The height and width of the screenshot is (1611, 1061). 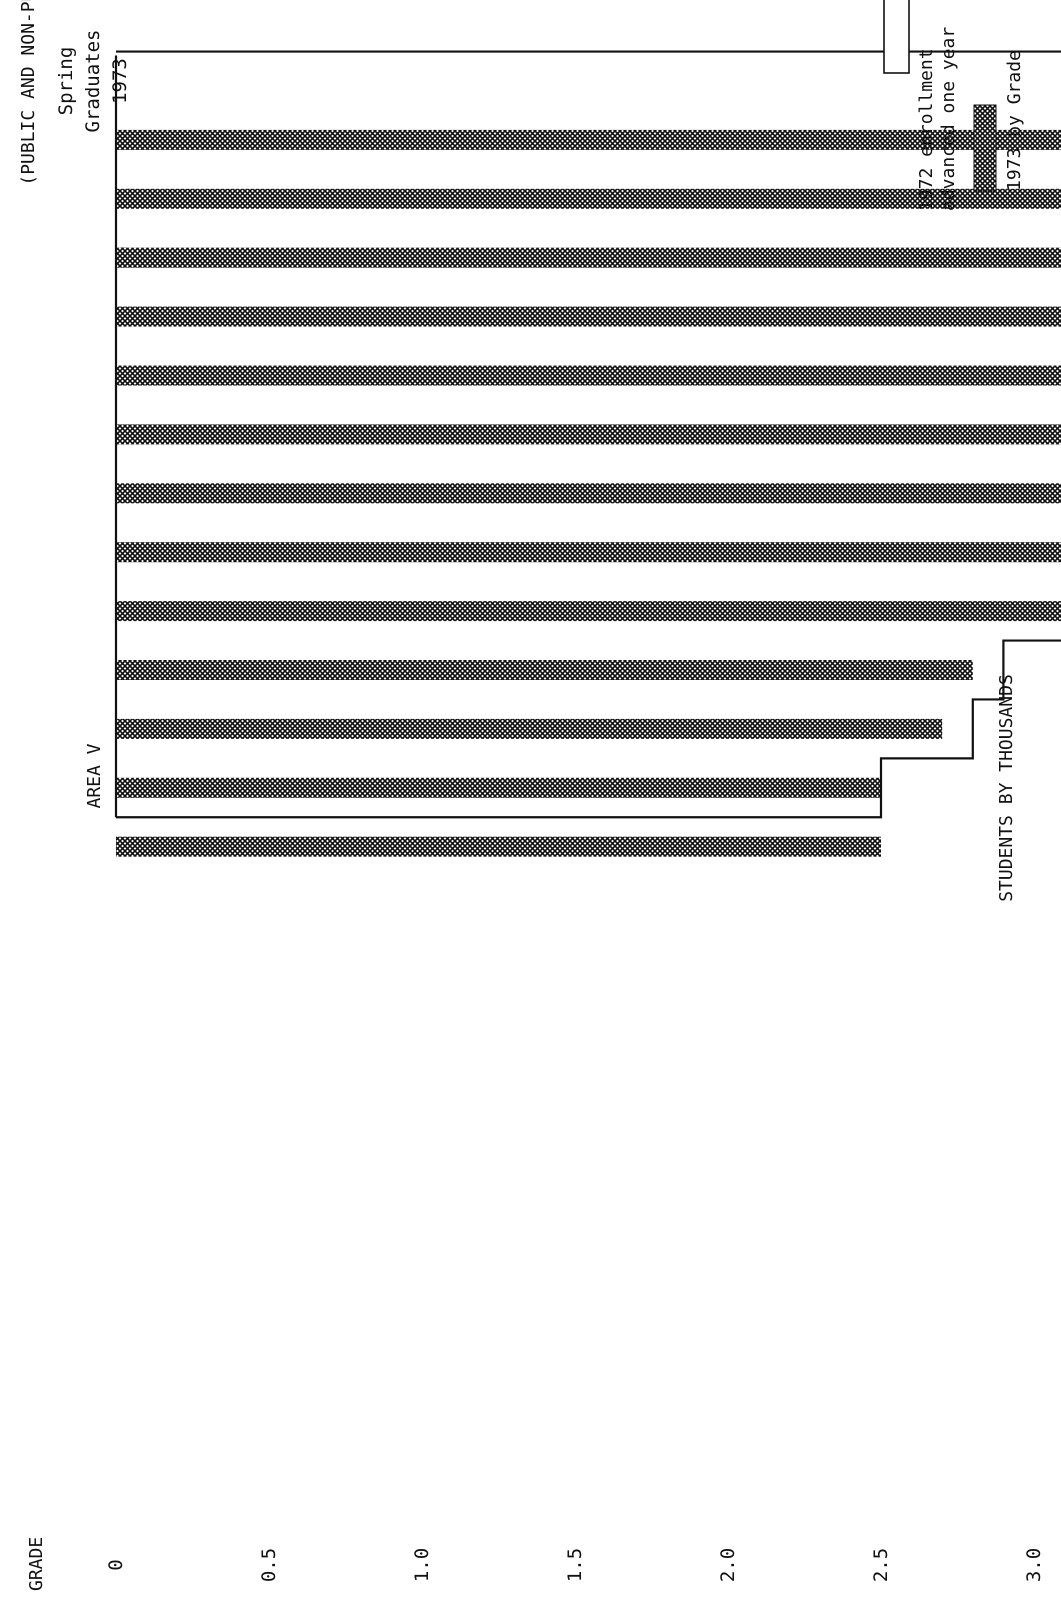 I want to click on x-tick-label-5: 2.5, so click(x=881, y=1565).